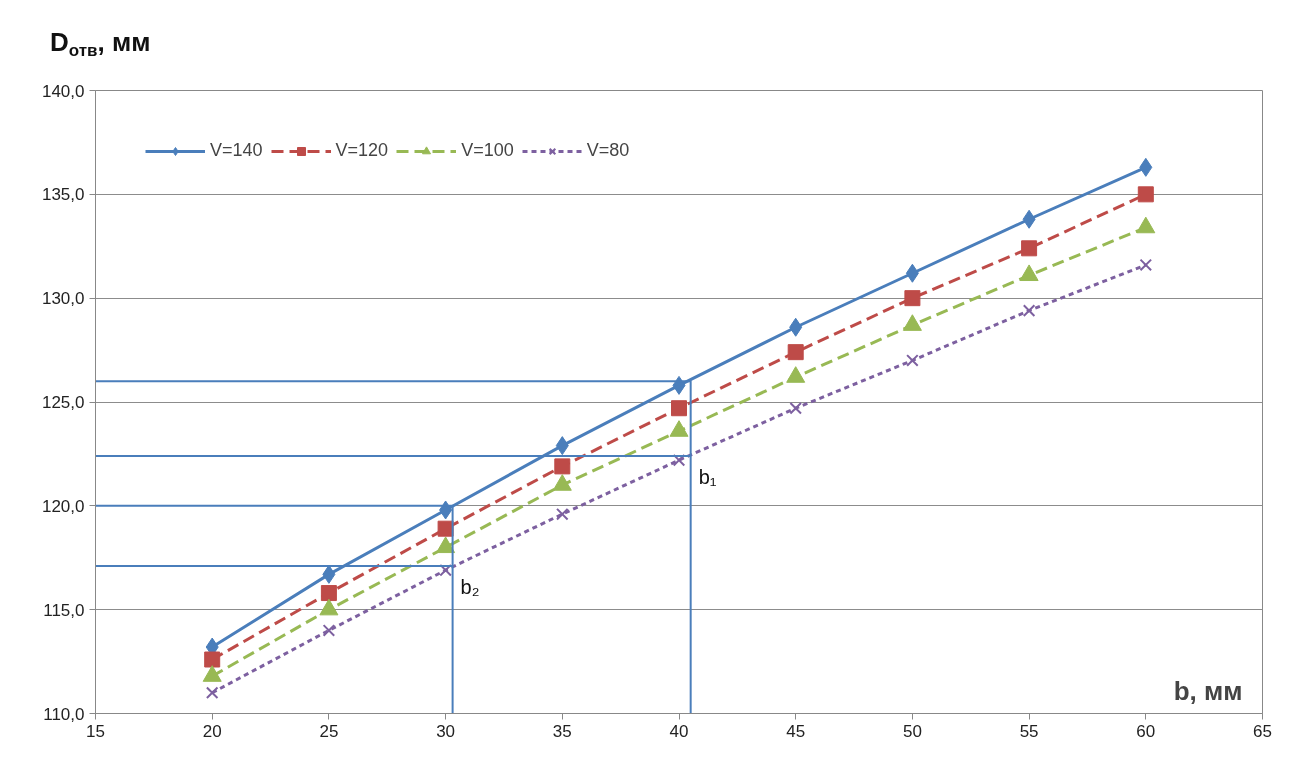  What do you see at coordinates (608, 150) in the screenshot?
I see `legend-label: V=80` at bounding box center [608, 150].